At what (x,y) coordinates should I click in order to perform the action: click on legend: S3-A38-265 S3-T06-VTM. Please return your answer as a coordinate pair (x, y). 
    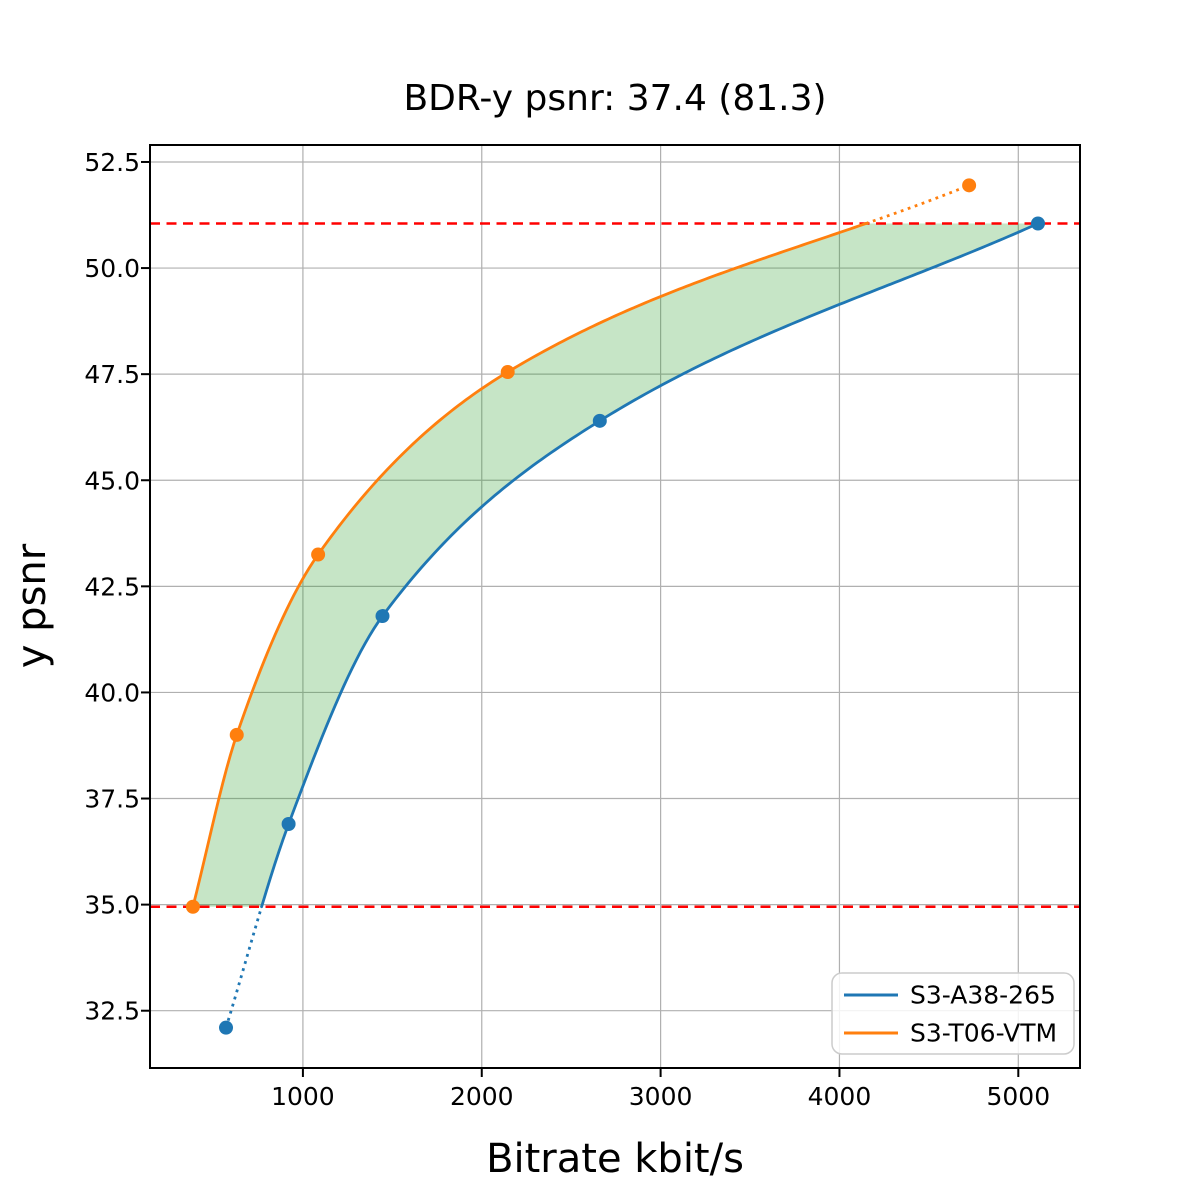
    Looking at the image, I should click on (953, 1013).